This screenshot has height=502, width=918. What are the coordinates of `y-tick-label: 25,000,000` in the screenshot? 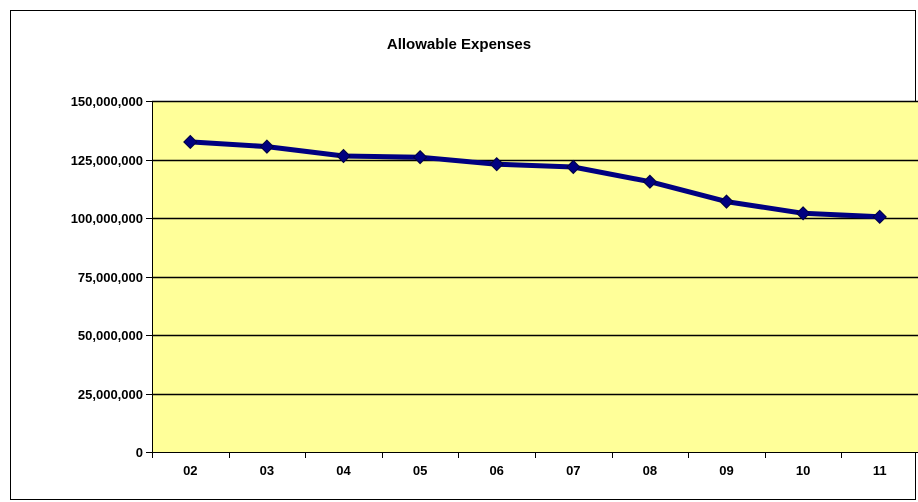 It's located at (110, 394).